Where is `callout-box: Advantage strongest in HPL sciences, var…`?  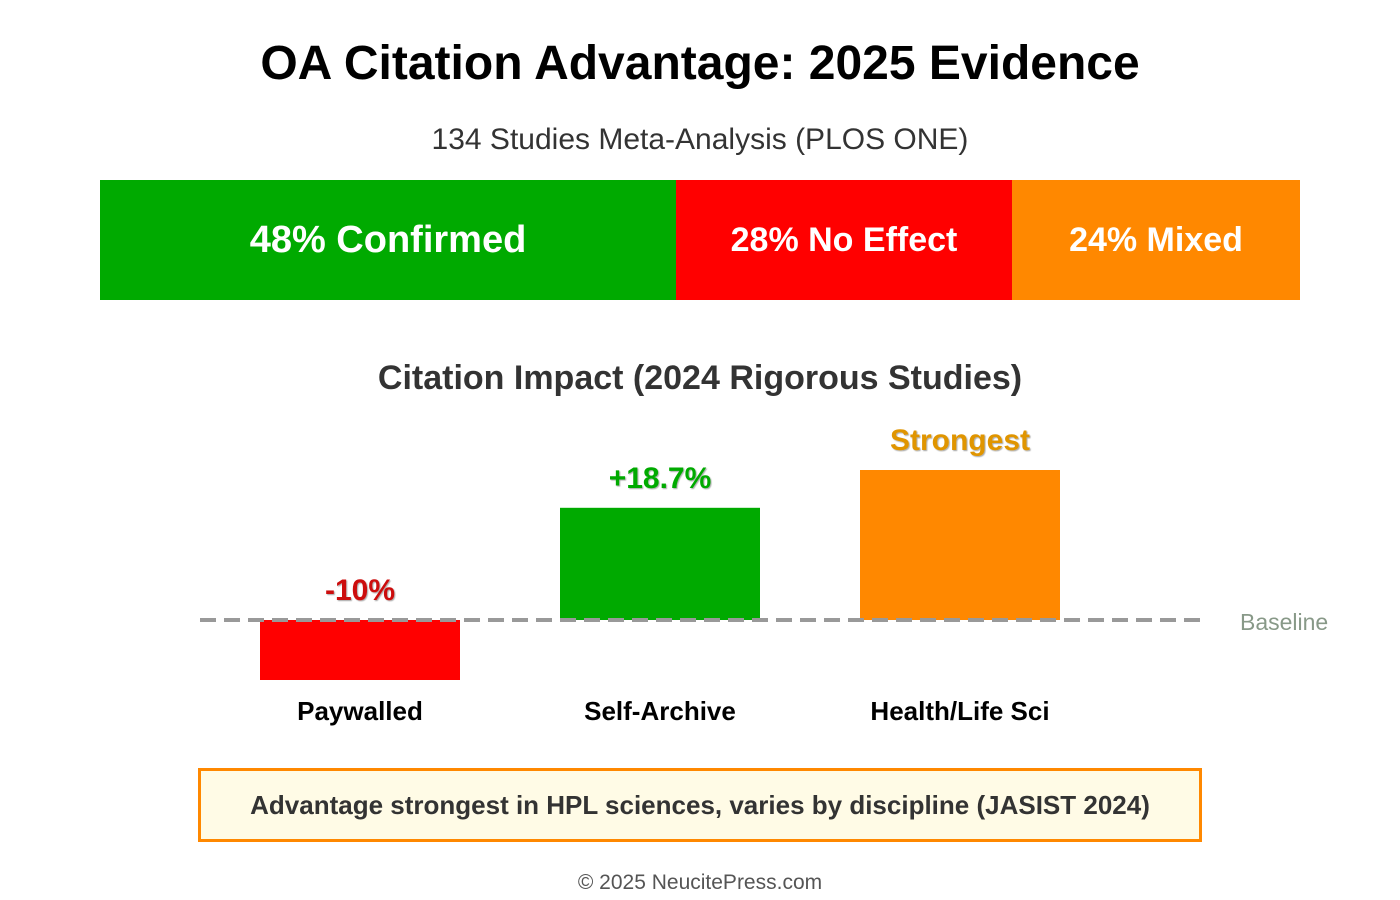 callout-box: Advantage strongest in HPL sciences, var… is located at coordinates (700, 805).